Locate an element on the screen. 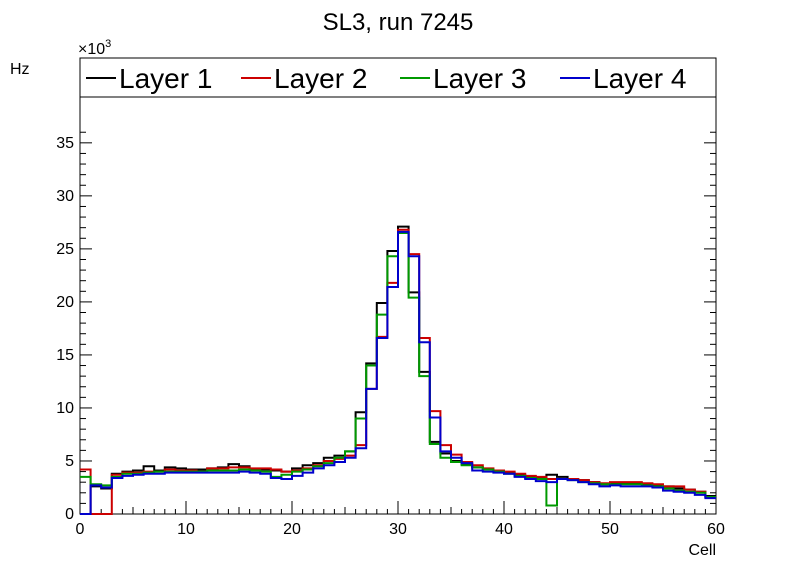  legend-entry: Layer 2 is located at coordinates (320, 78).